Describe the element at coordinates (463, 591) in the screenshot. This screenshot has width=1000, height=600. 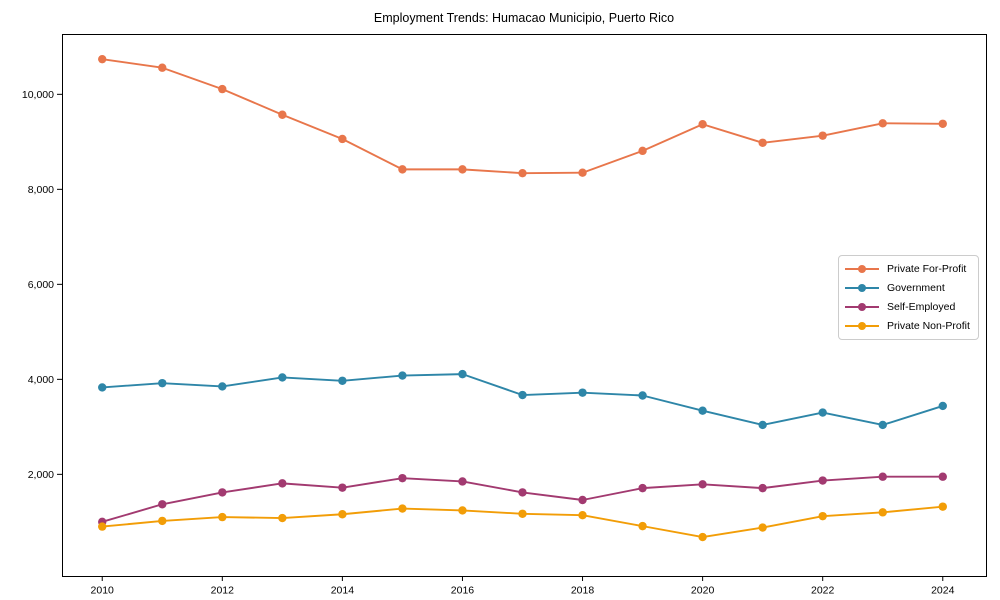
I see `x-tick-label: 2016` at that location.